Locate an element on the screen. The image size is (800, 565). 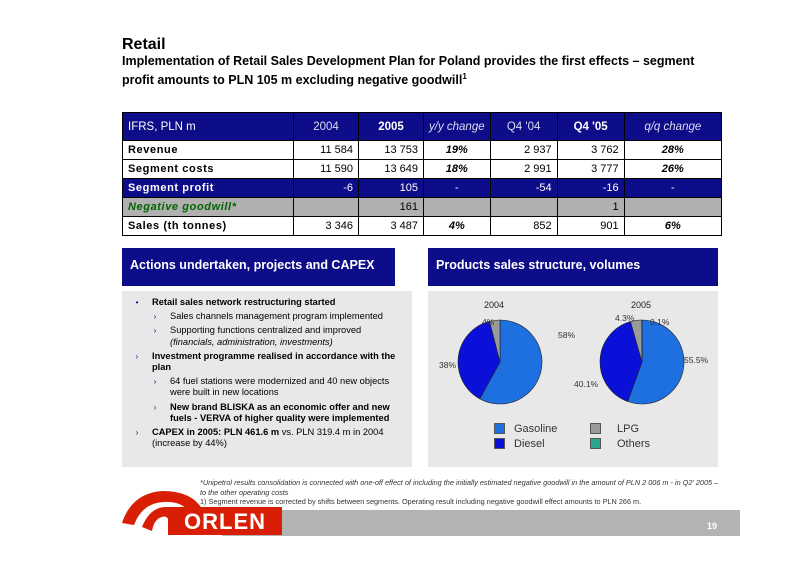
pie-label-2005-lpg: 4.3% is located at coordinates (625, 318).